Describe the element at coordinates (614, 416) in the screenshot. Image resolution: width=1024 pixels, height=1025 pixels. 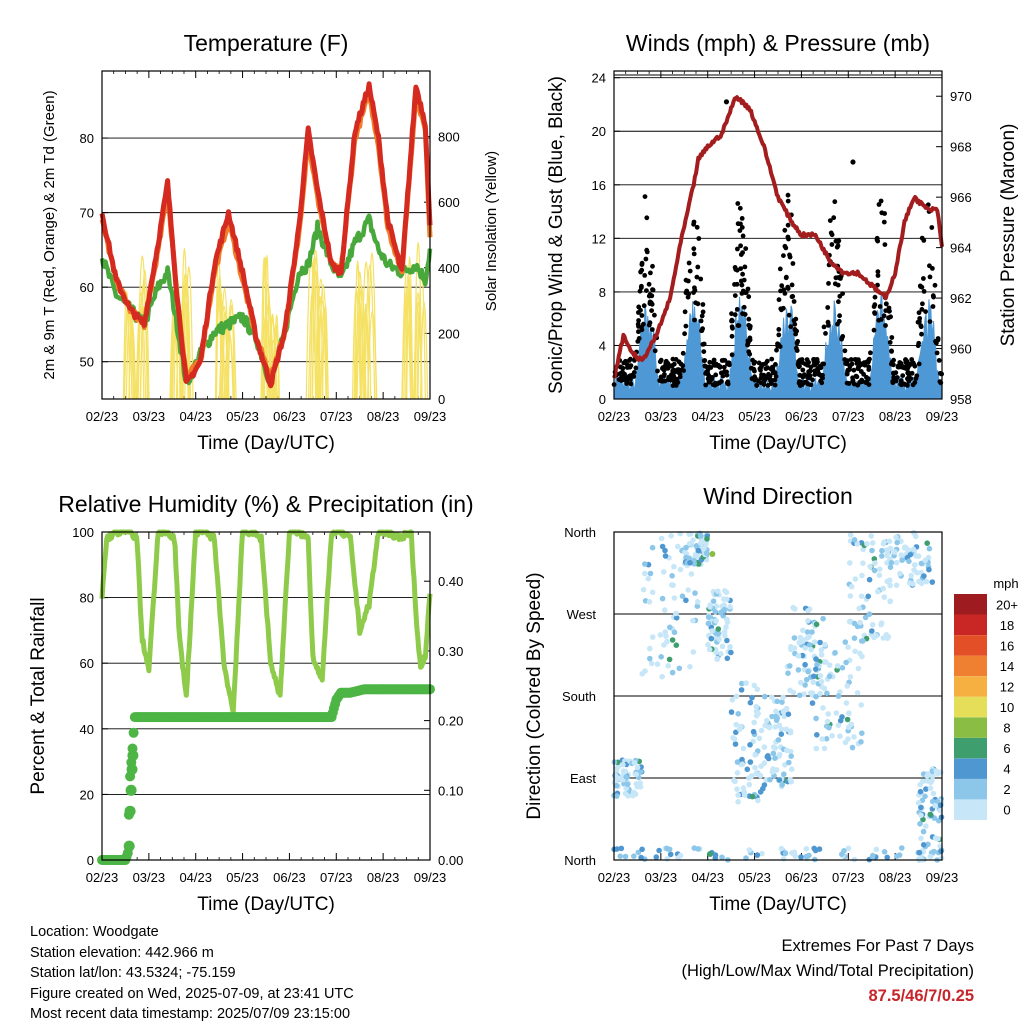
I see `x-tick-label: 02/23` at that location.